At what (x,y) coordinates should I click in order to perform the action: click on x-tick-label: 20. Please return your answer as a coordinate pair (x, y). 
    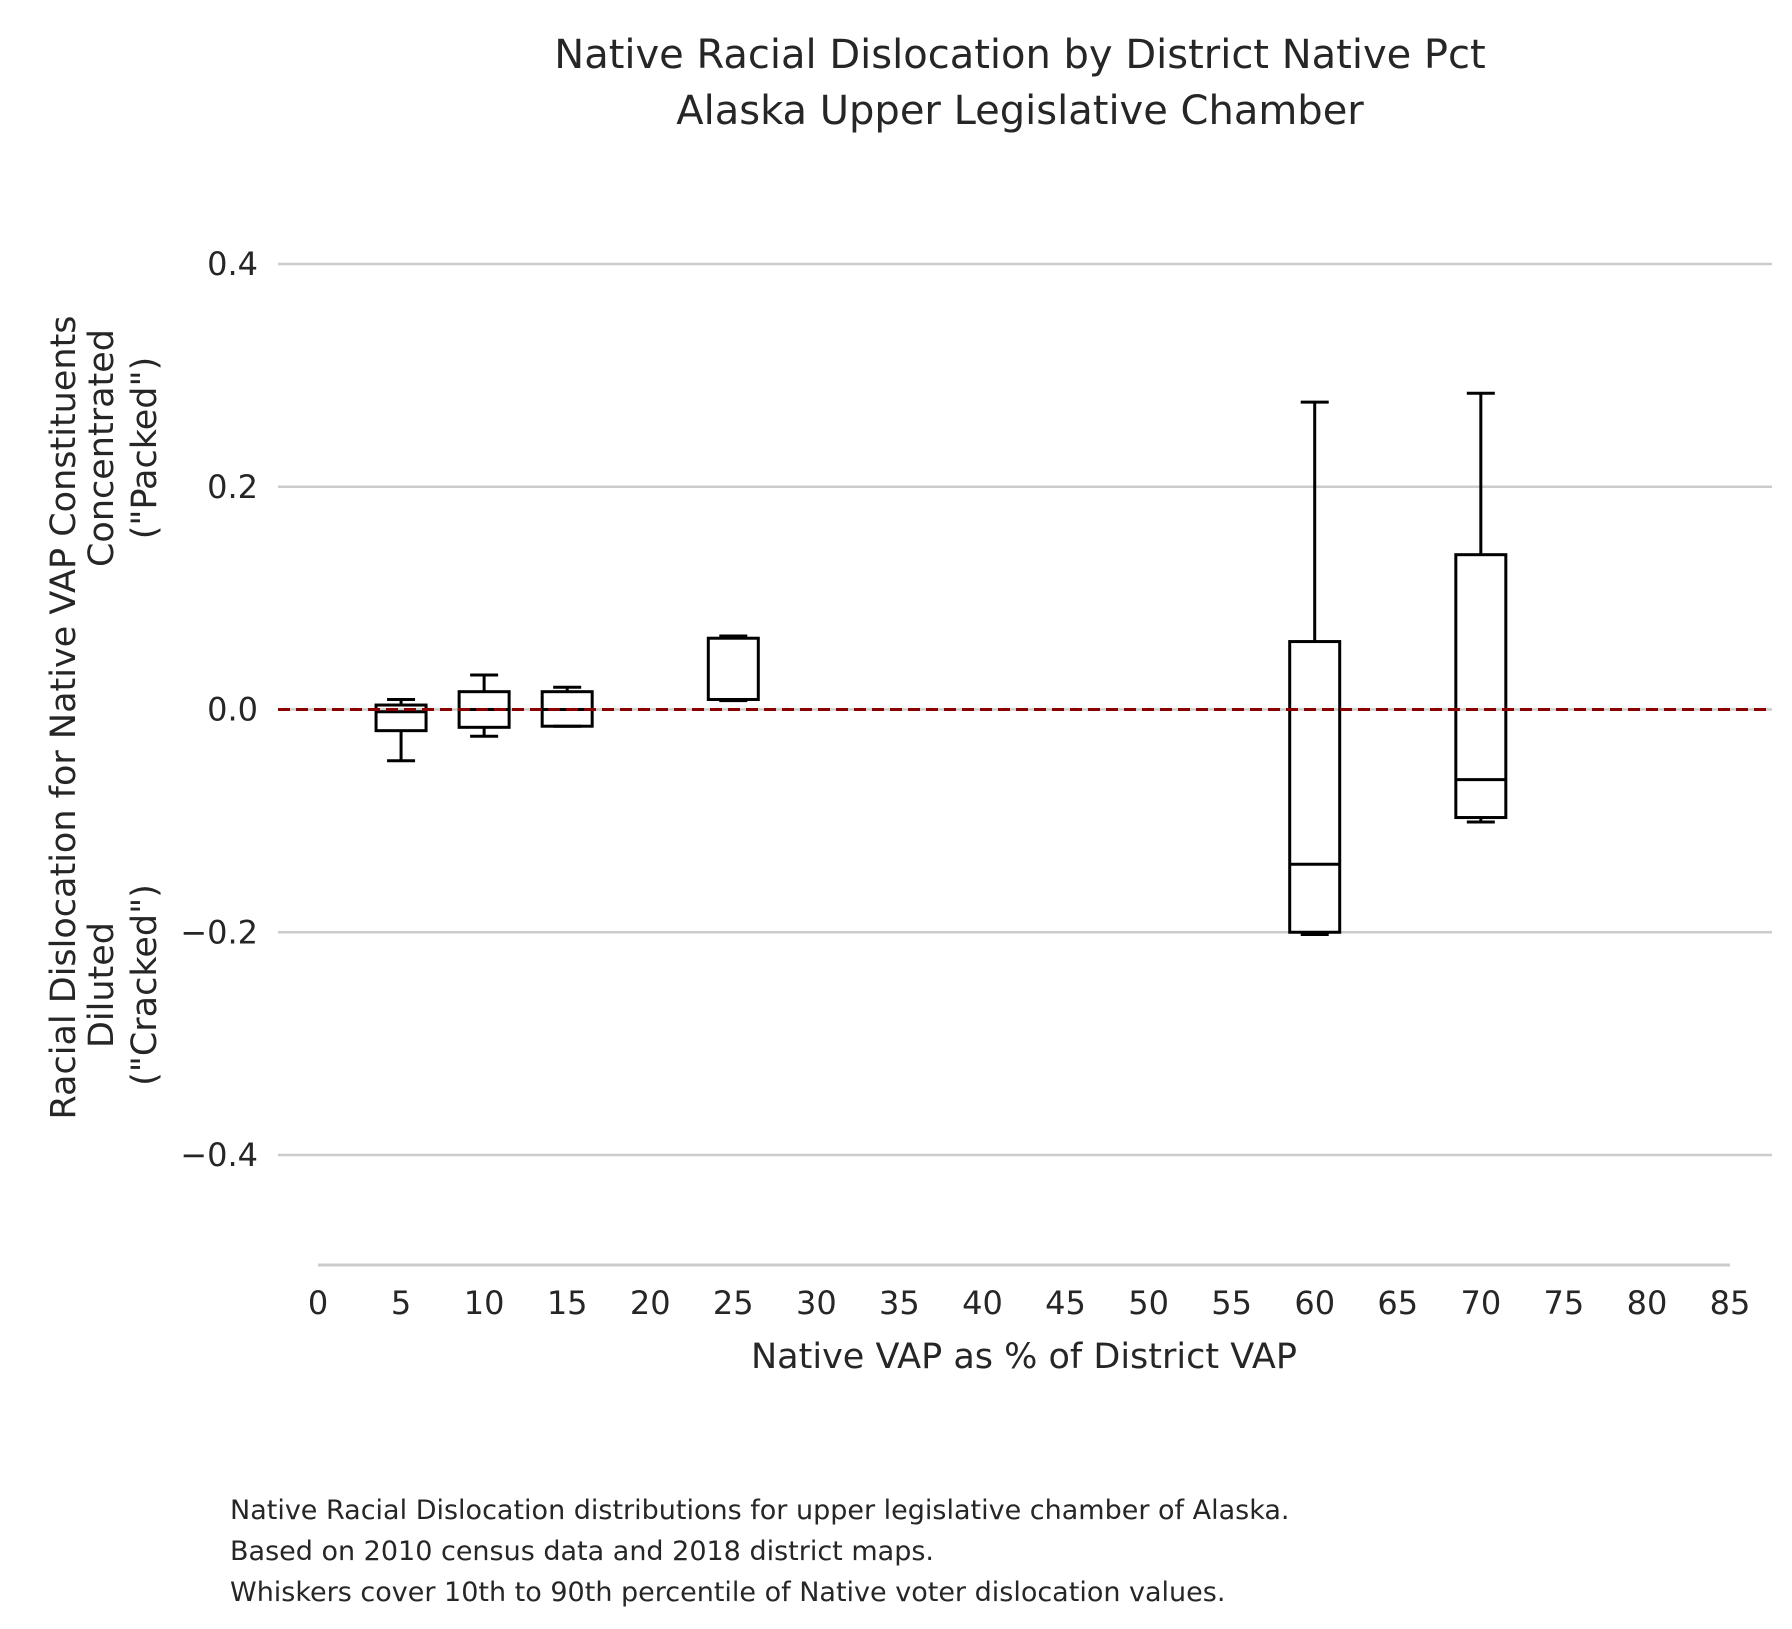
    Looking at the image, I should click on (650, 1303).